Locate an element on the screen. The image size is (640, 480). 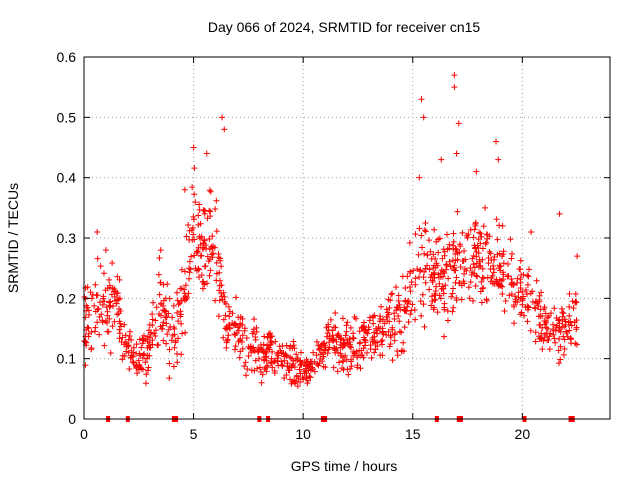
x-tick-labels: 0 5 10 15 20 is located at coordinates (305, 434).